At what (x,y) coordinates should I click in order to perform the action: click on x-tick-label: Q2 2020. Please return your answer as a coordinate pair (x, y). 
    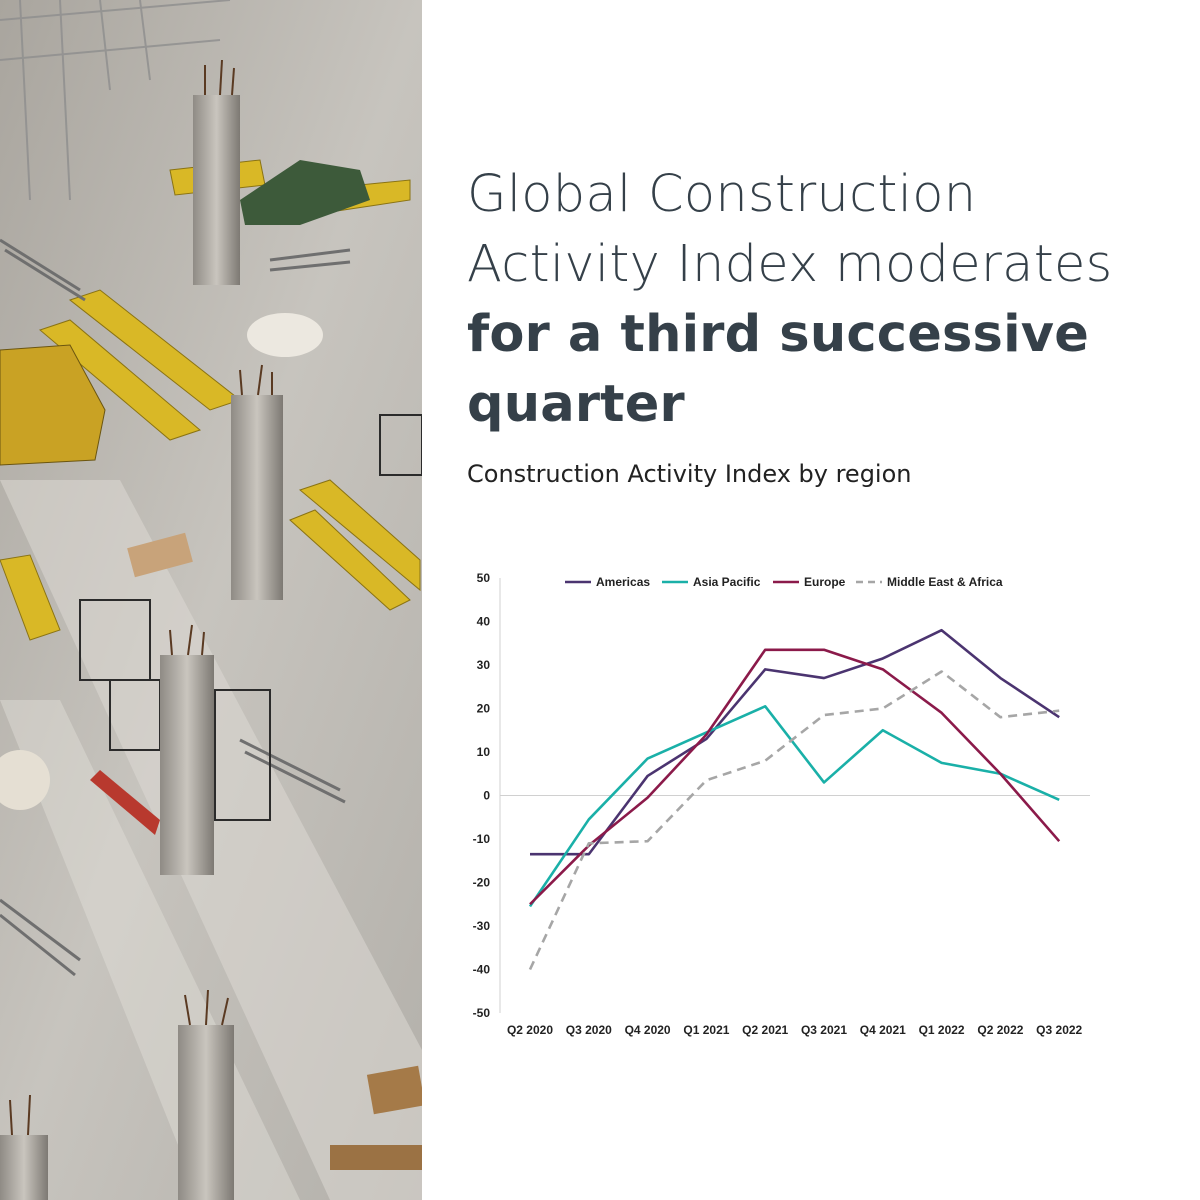
    Looking at the image, I should click on (530, 1030).